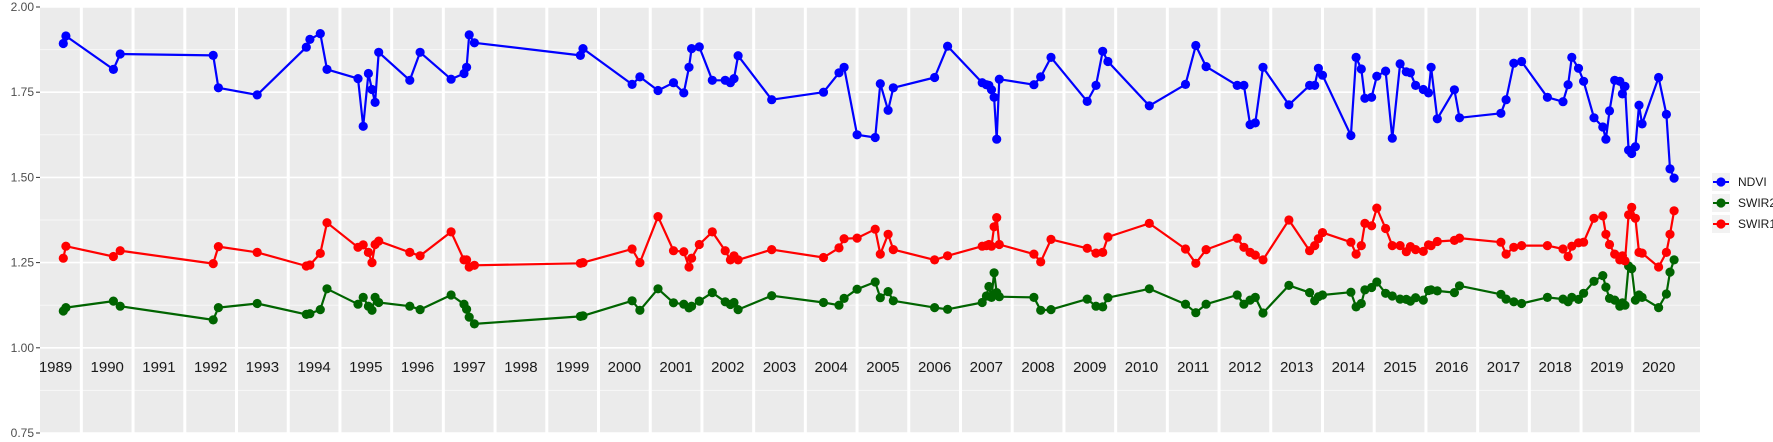 This screenshot has height=442, width=1773. What do you see at coordinates (1037, 367) in the screenshot?
I see `year-label: 2008` at bounding box center [1037, 367].